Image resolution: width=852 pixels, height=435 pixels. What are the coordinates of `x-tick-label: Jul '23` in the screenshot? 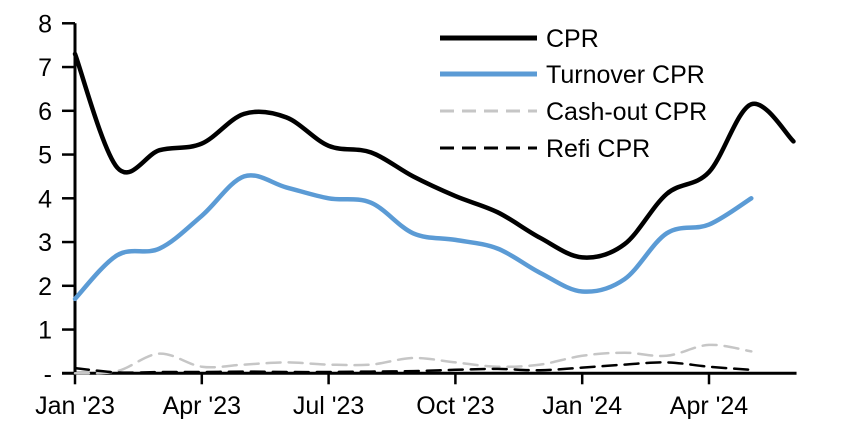 It's located at (328, 406).